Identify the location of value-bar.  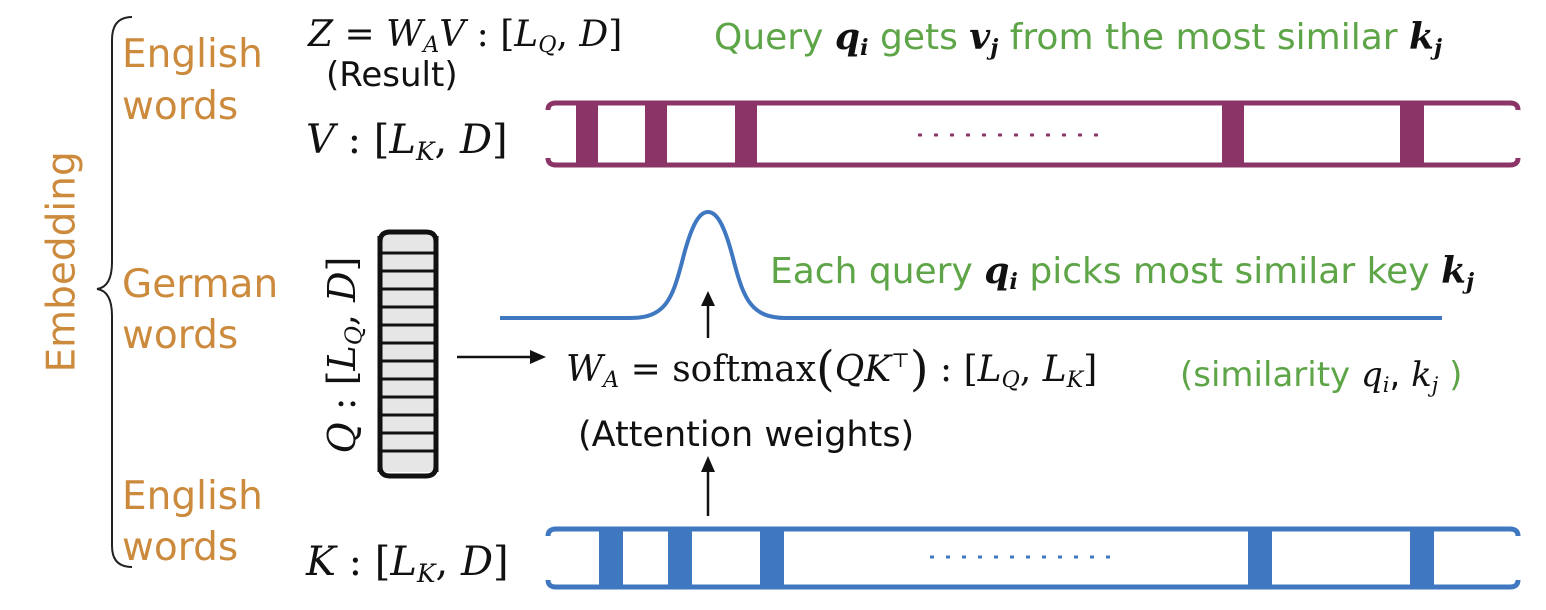
(1033, 134).